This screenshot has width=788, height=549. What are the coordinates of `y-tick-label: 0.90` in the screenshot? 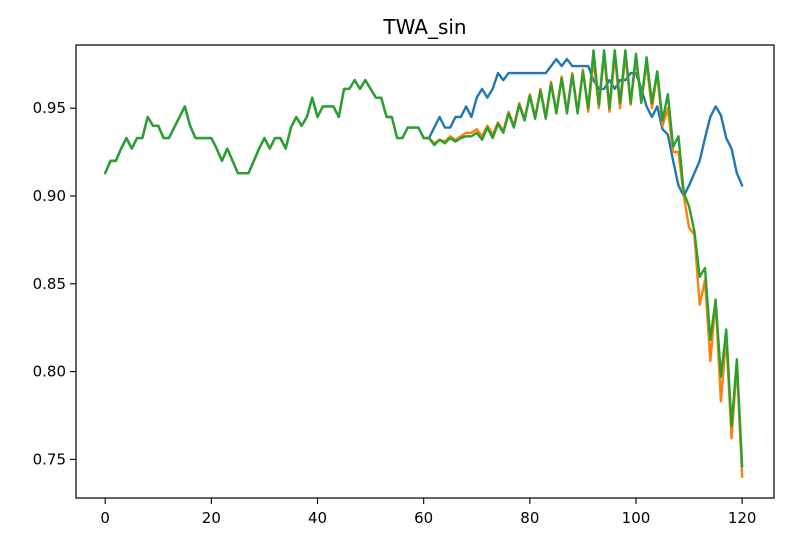 It's located at (49, 196).